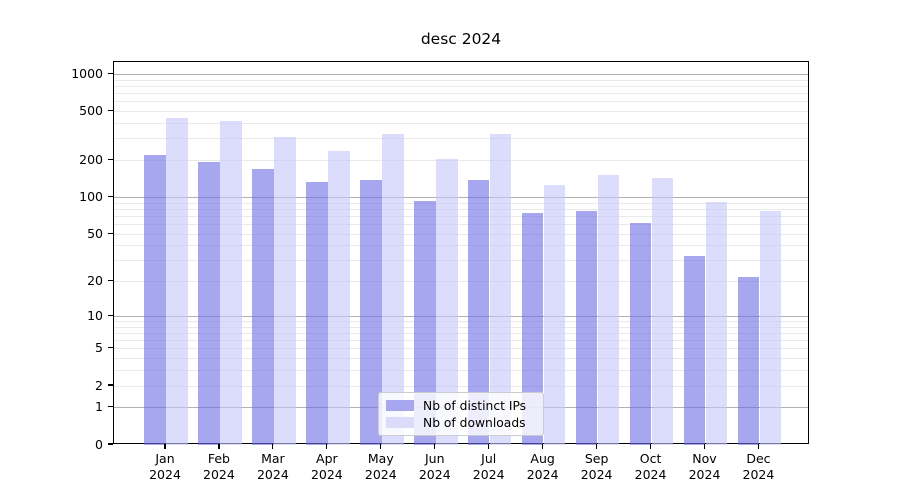 This screenshot has width=900, height=500. I want to click on bar-distinct-ips-aug, so click(532, 329).